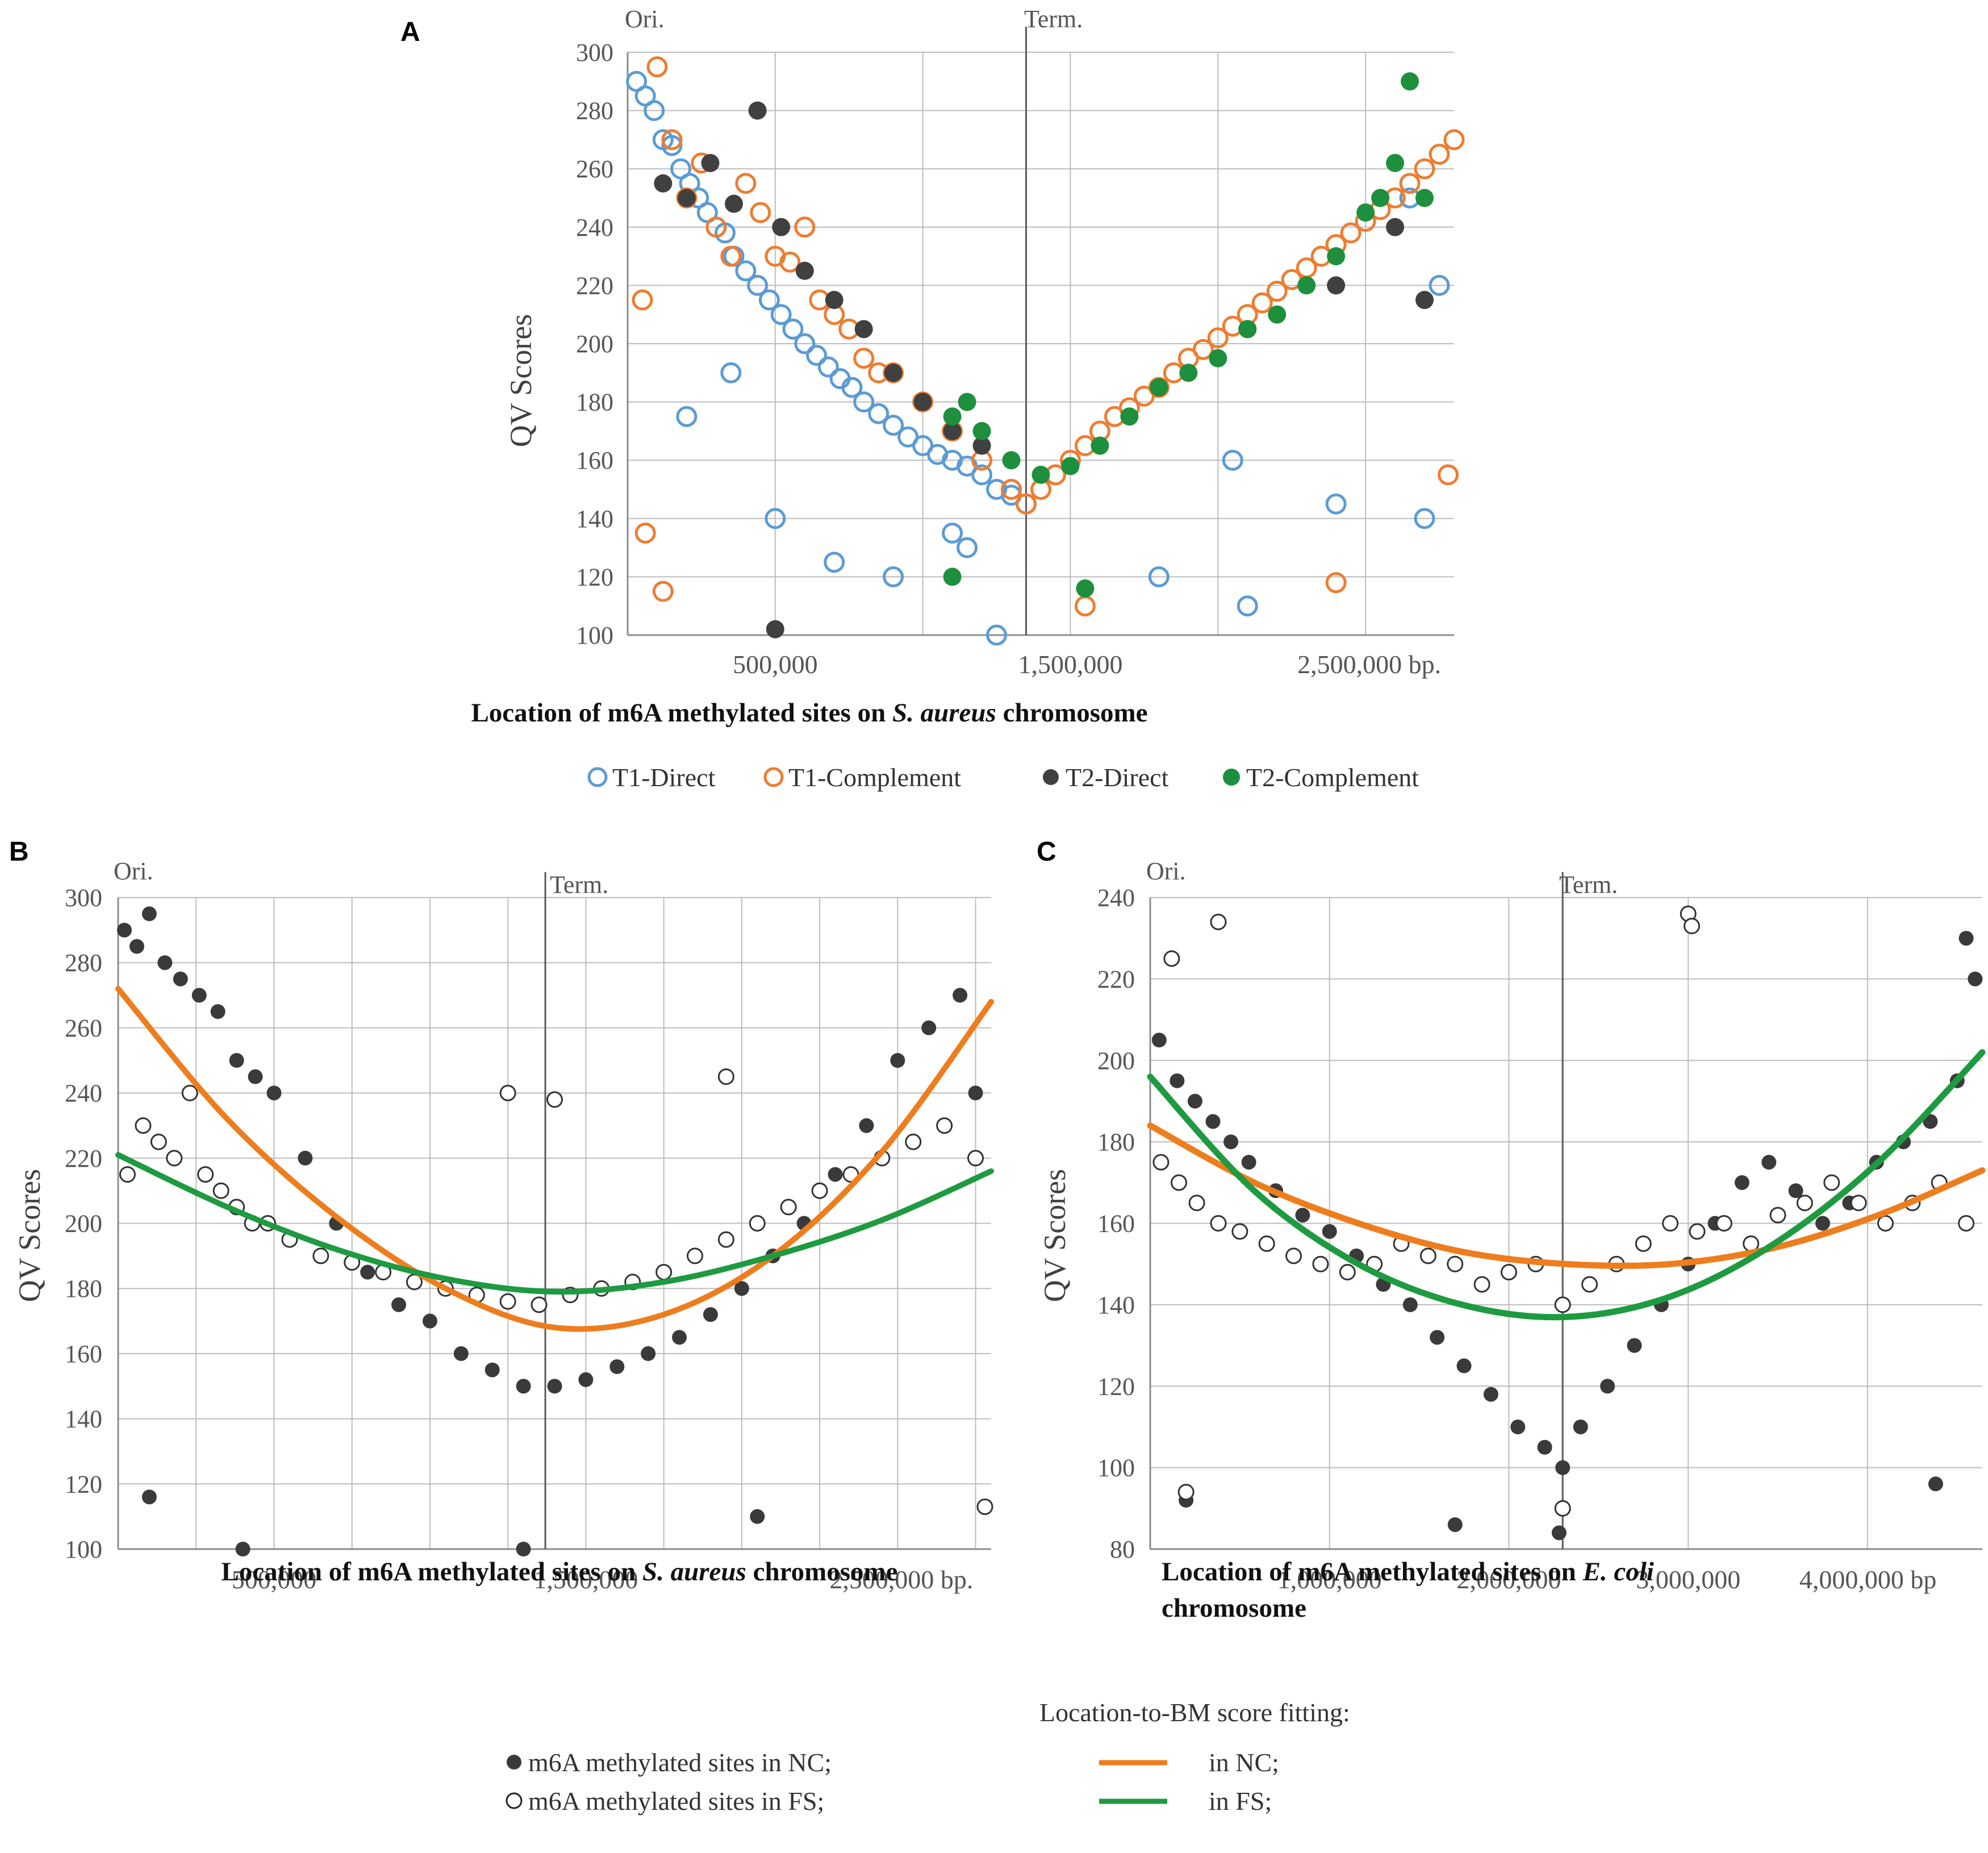  I want to click on y-tick-label: 80, so click(1122, 1549).